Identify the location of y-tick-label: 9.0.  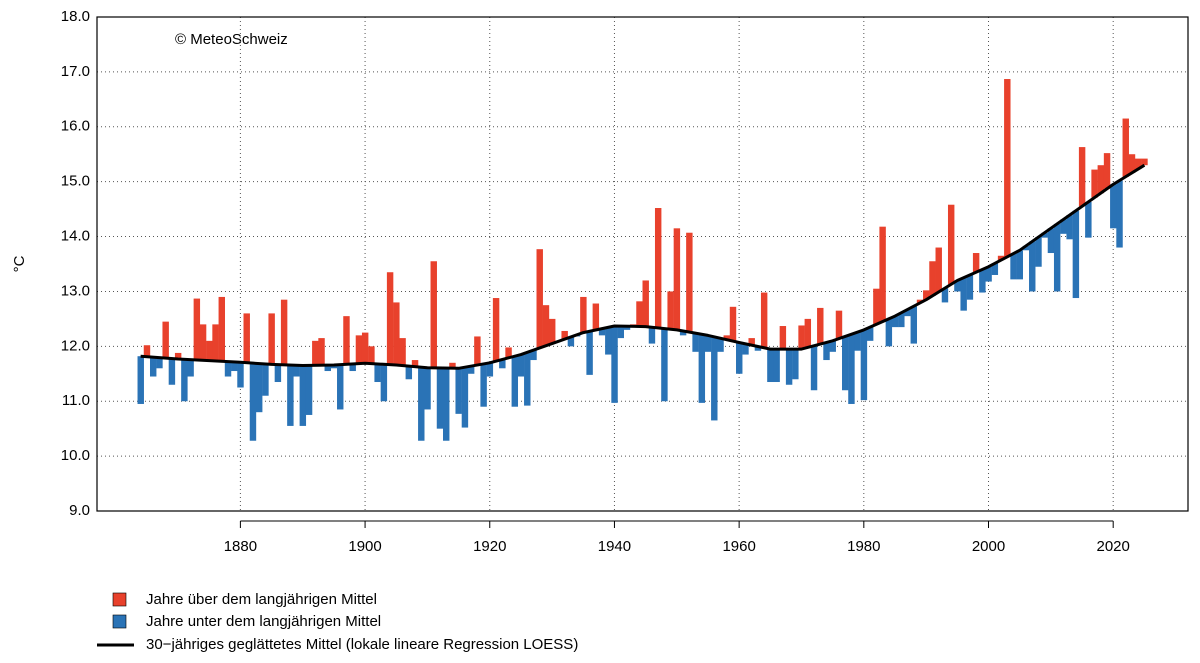
(79, 510).